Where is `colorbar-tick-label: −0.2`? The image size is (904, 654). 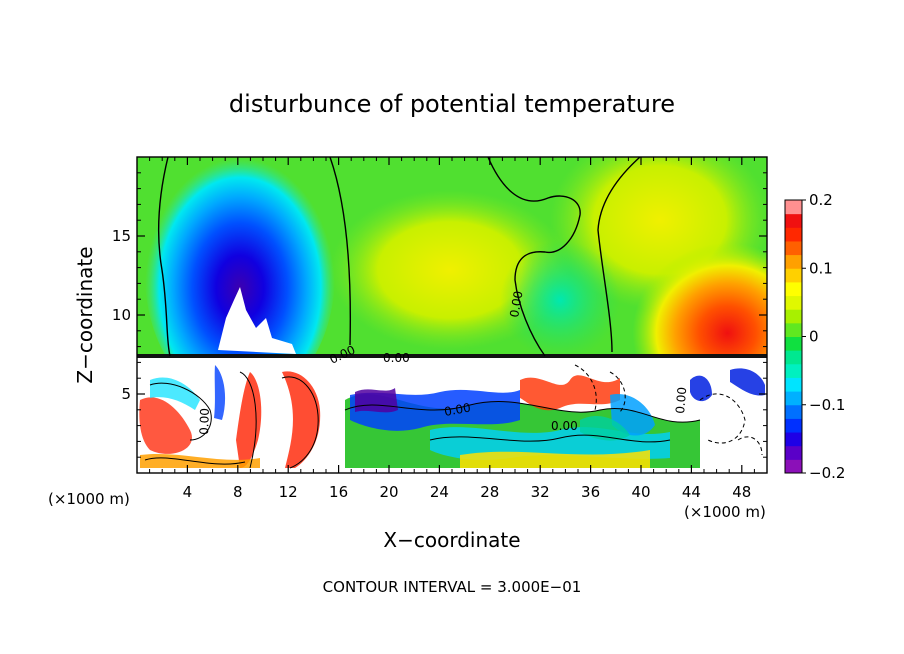
colorbar-tick-label: −0.2 is located at coordinates (827, 473).